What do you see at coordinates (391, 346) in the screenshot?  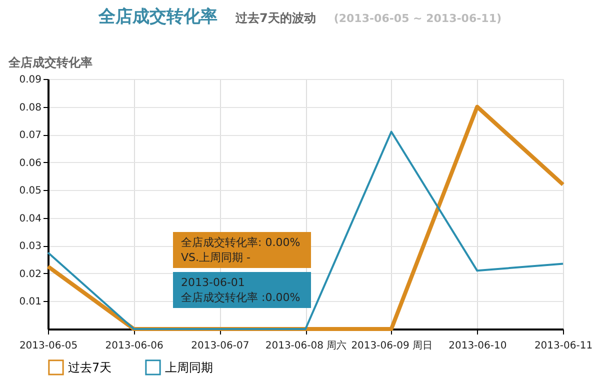 I see `x-tick-label: 2013-06-09 周日` at bounding box center [391, 346].